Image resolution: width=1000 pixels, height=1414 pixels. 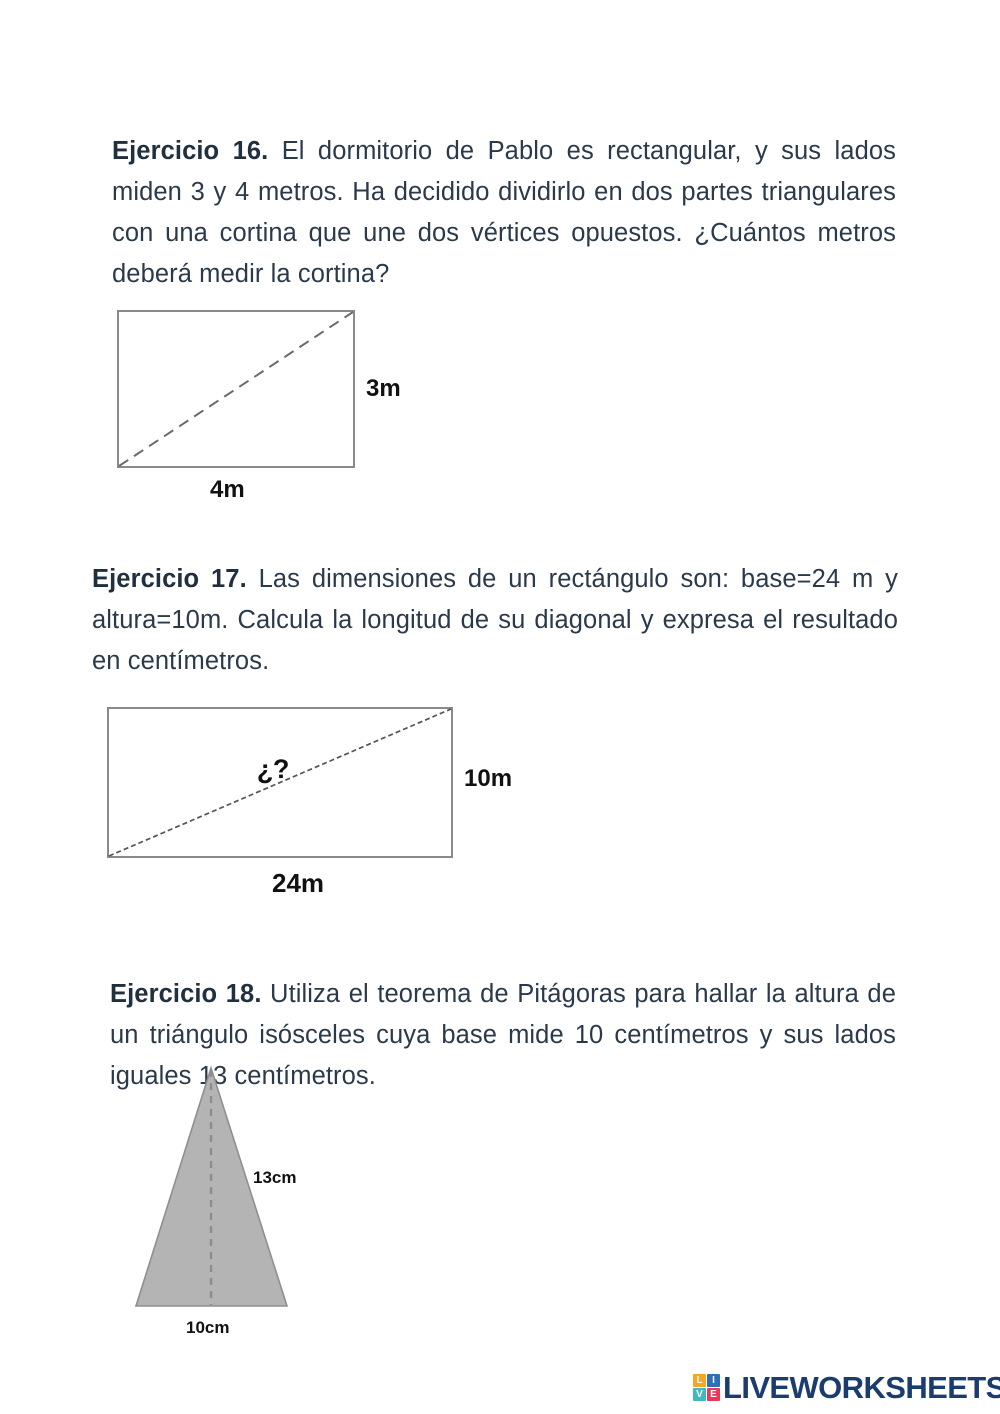 I want to click on liveworksheets-wordmark: LIVEWORKSHEETS, so click(x=861, y=1387).